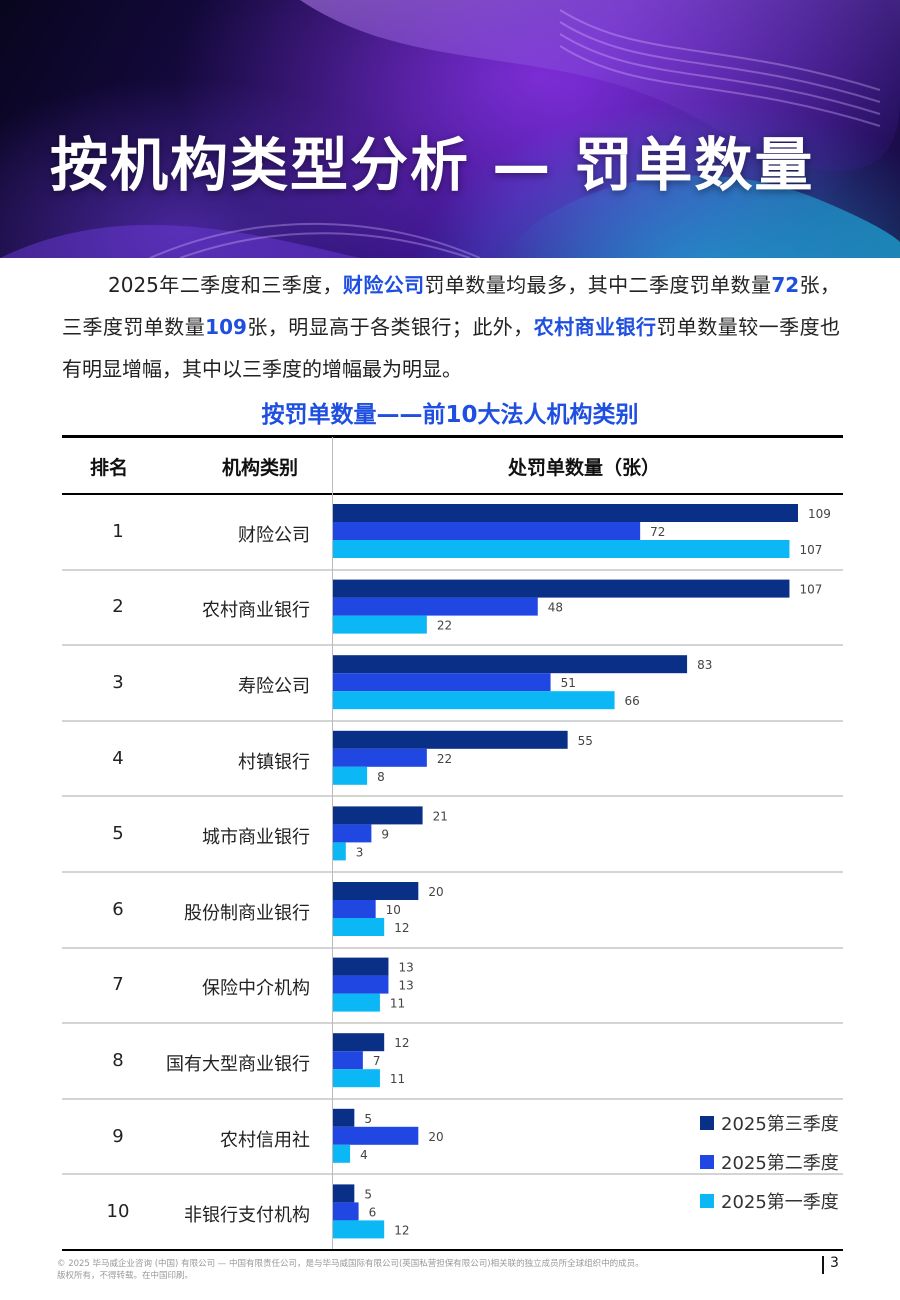  I want to click on table-row: 6 股份制商业银行, so click(452, 911).